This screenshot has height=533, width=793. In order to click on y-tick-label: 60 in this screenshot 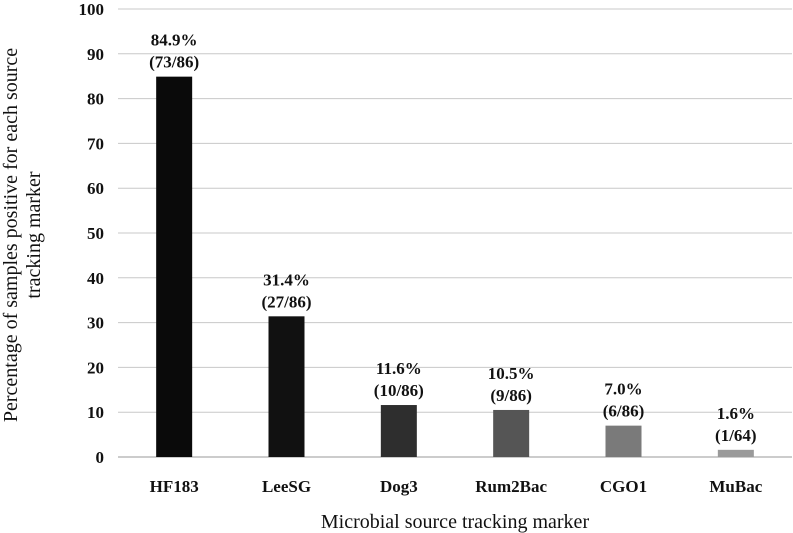, I will do `click(95, 188)`.